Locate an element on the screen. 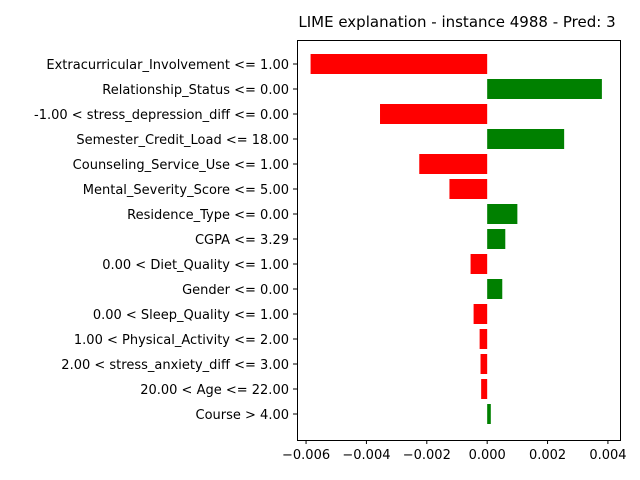 The height and width of the screenshot is (480, 640). category-label: Extracurricular_Involvement <= 1.00 is located at coordinates (167, 65).